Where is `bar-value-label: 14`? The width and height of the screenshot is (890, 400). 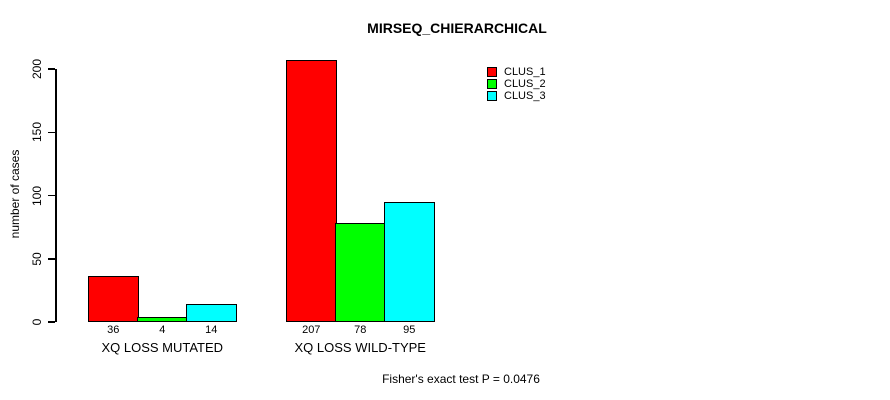 bar-value-label: 14 is located at coordinates (211, 330).